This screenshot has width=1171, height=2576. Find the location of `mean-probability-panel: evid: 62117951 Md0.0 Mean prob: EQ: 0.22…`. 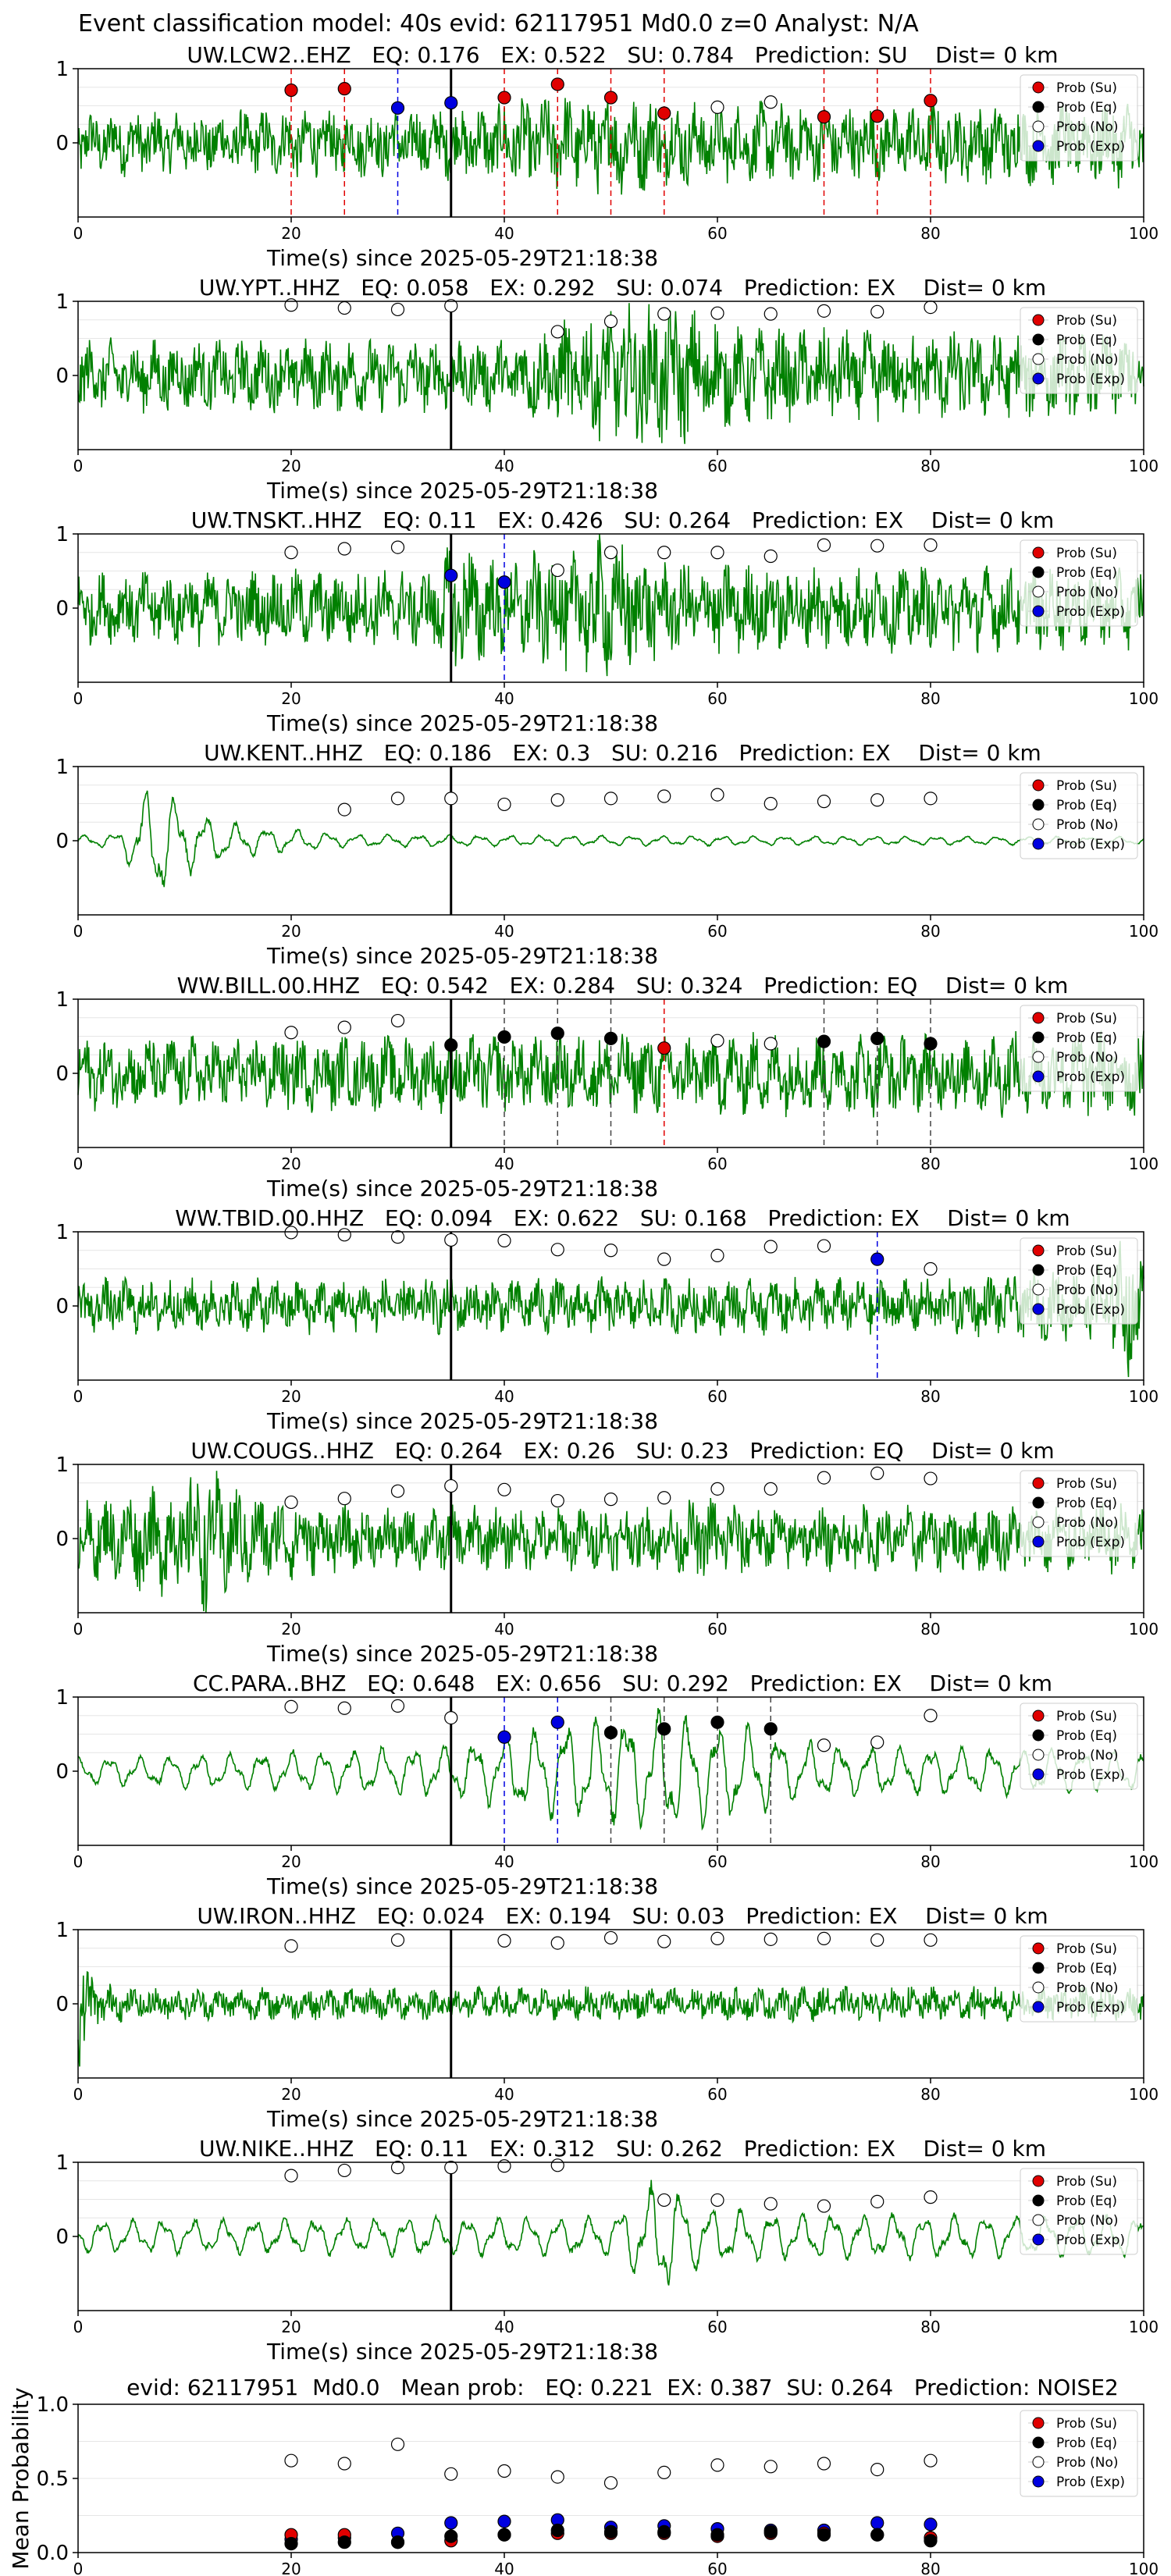

mean-probability-panel: evid: 62117951 Md0.0 Mean prob: EQ: 0.22… is located at coordinates (583, 2475).